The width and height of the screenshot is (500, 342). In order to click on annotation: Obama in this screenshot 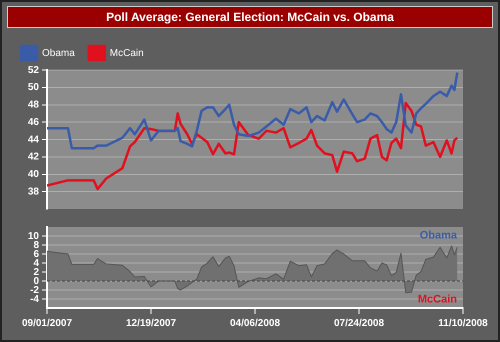, I will do `click(439, 236)`.